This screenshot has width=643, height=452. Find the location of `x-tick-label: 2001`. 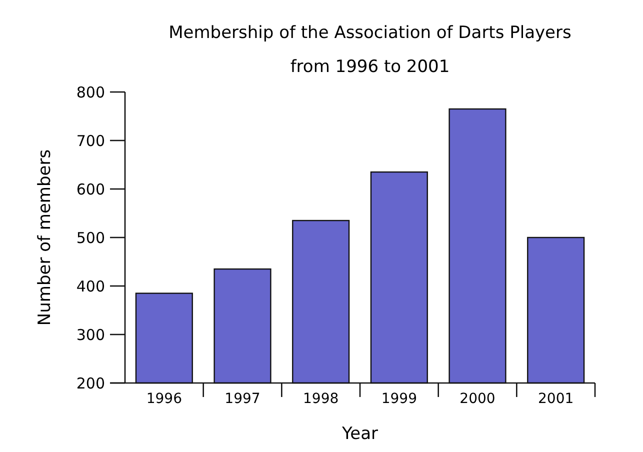

x-tick-label: 2001 is located at coordinates (556, 399).